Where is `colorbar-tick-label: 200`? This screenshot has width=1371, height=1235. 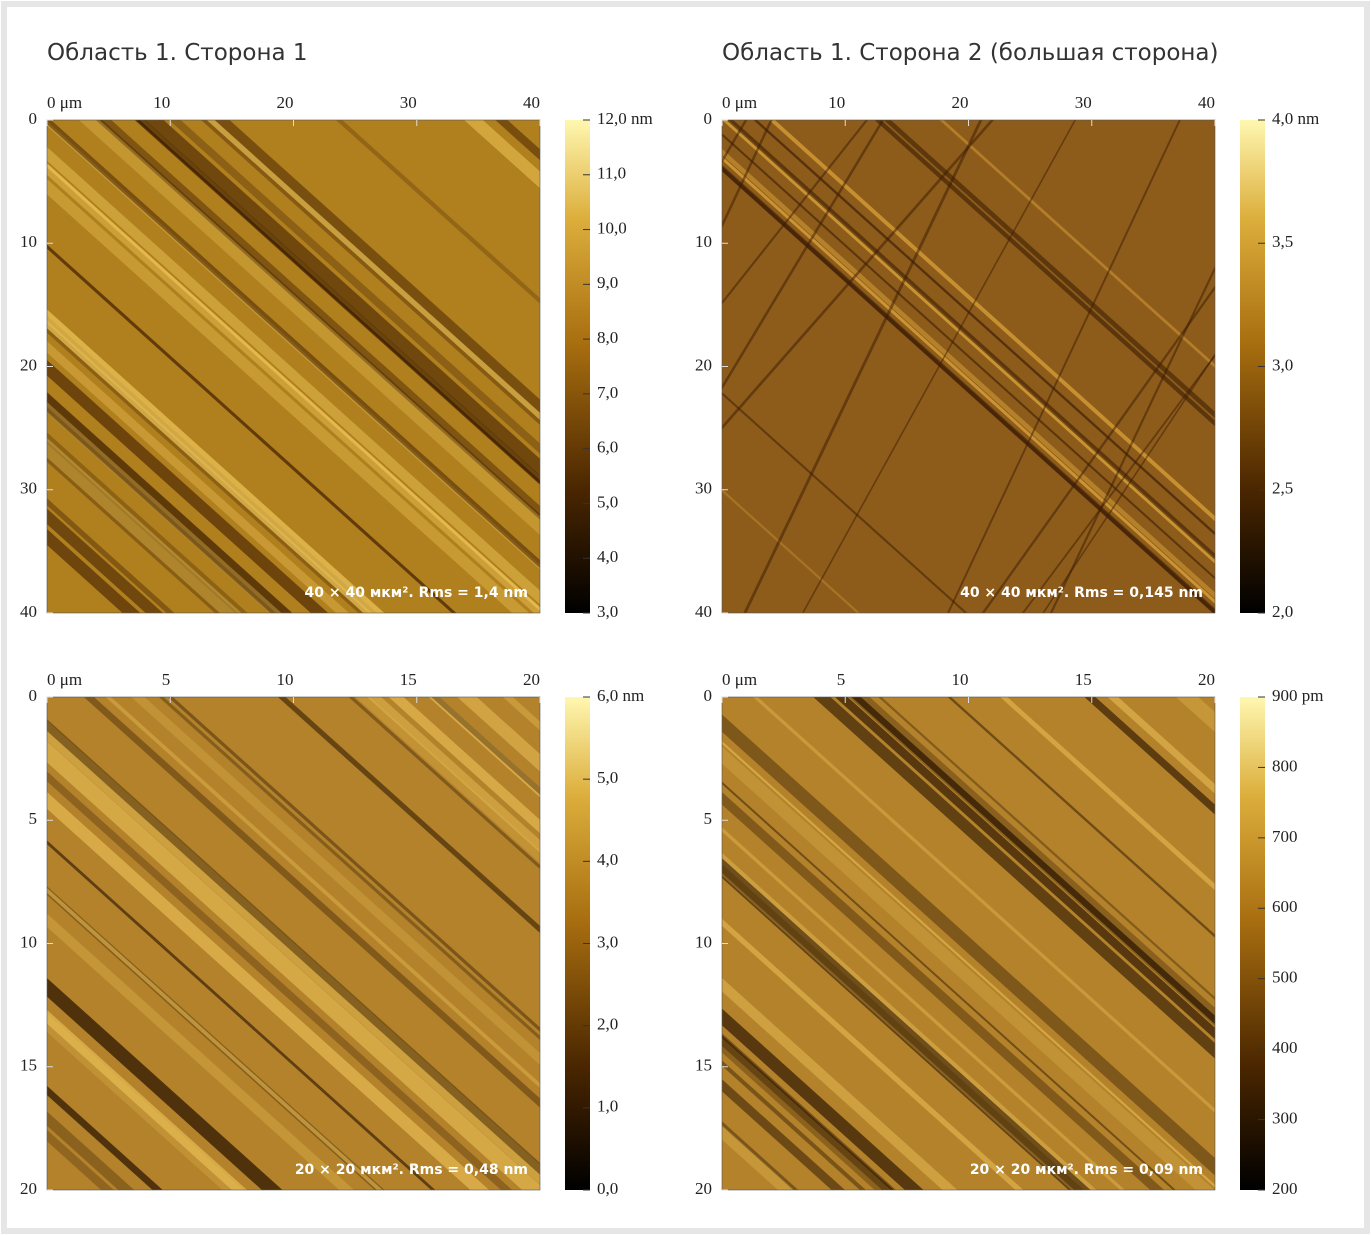 colorbar-tick-label: 200 is located at coordinates (1285, 1188).